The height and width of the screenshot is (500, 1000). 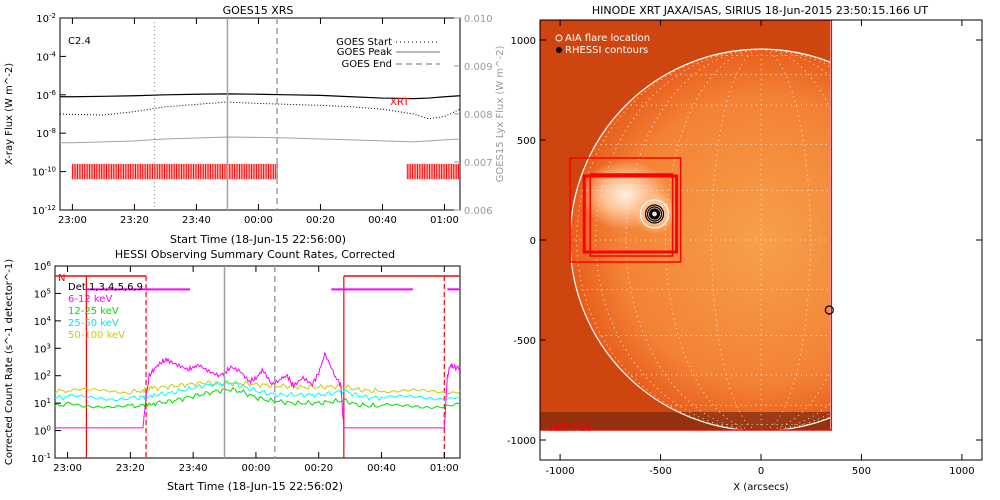 I want to click on hessi-ylabel: Corrected Count Rate (s^-1 detector^-1), so click(x=9, y=362).